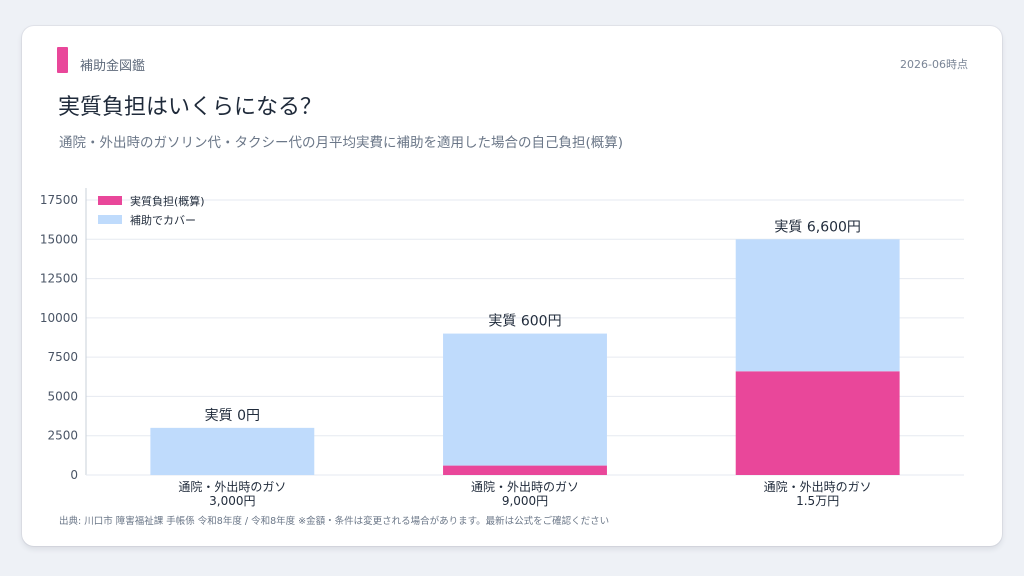 This screenshot has width=1024, height=576. Describe the element at coordinates (59, 318) in the screenshot. I see `y-tick-label: 10000` at that location.